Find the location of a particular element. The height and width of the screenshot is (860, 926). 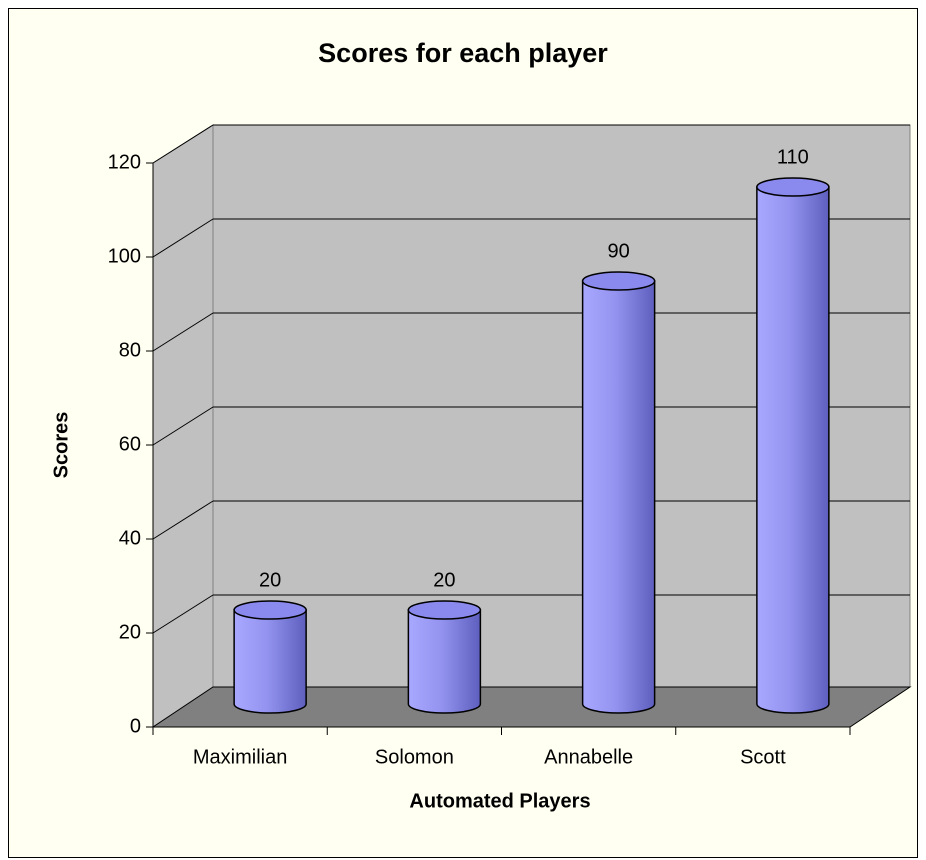

y-tick-label: 40 is located at coordinates (130, 538).